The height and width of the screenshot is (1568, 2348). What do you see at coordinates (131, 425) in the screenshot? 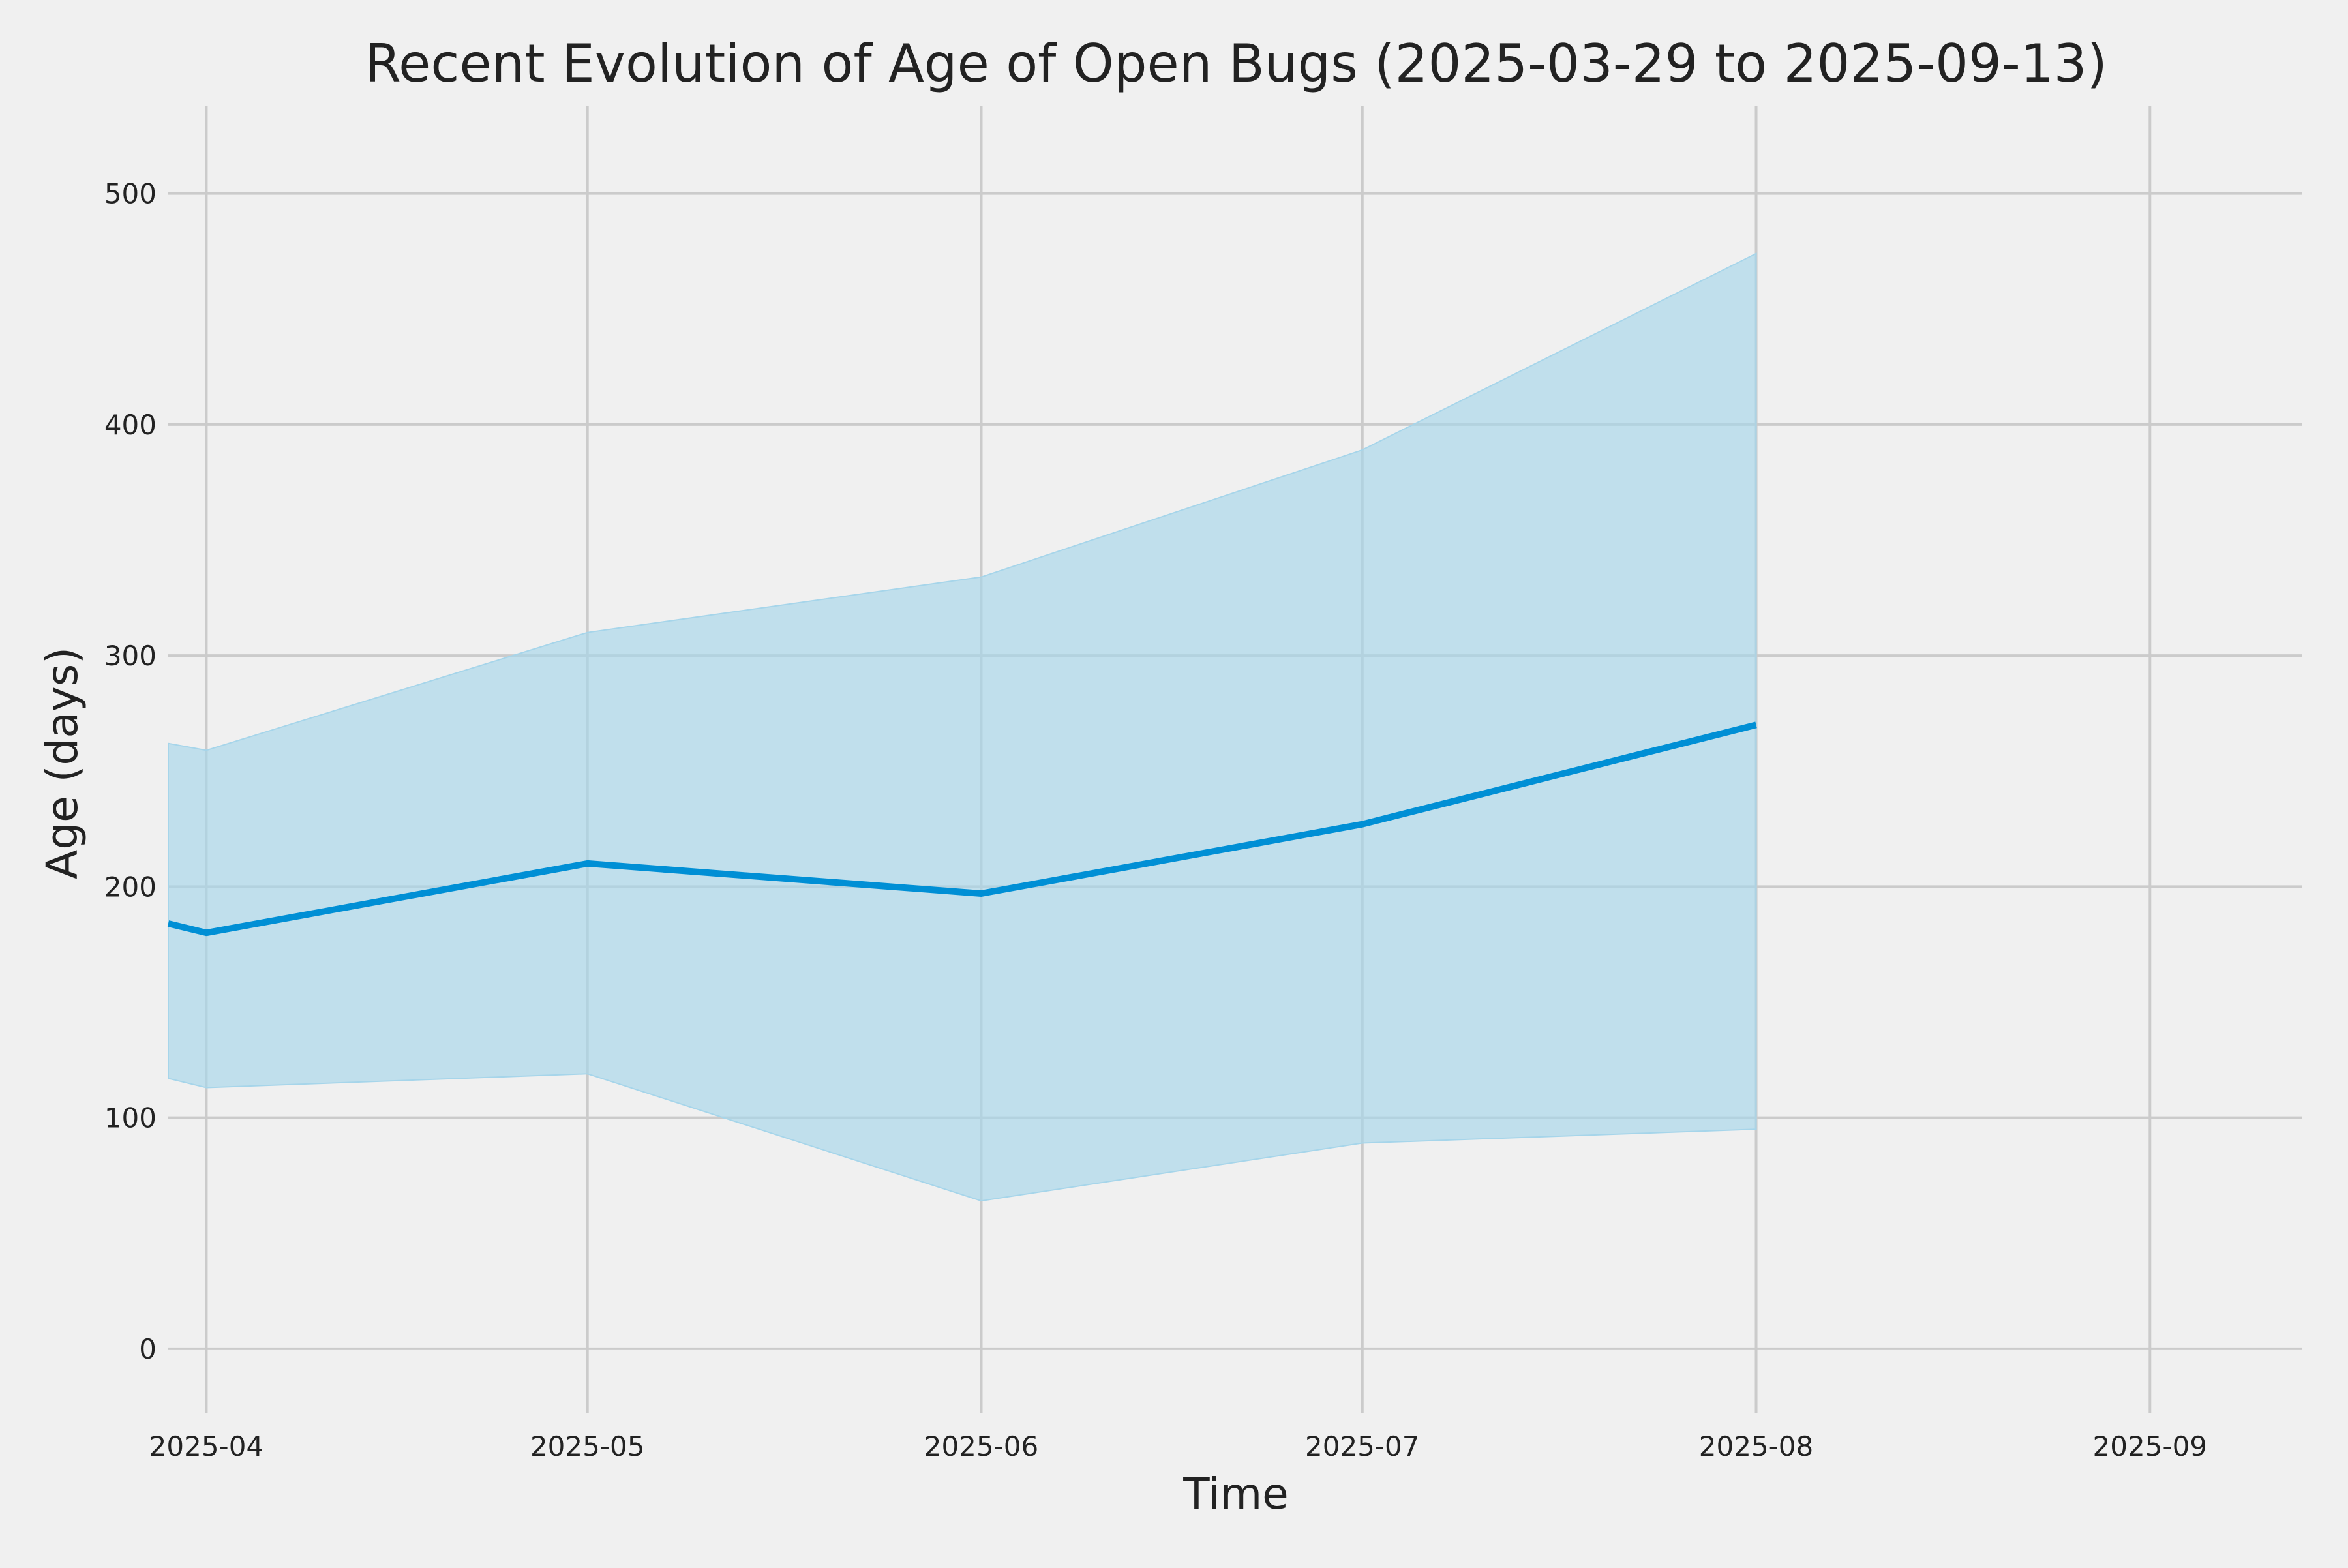
I see `y-tick-label: 400` at bounding box center [131, 425].